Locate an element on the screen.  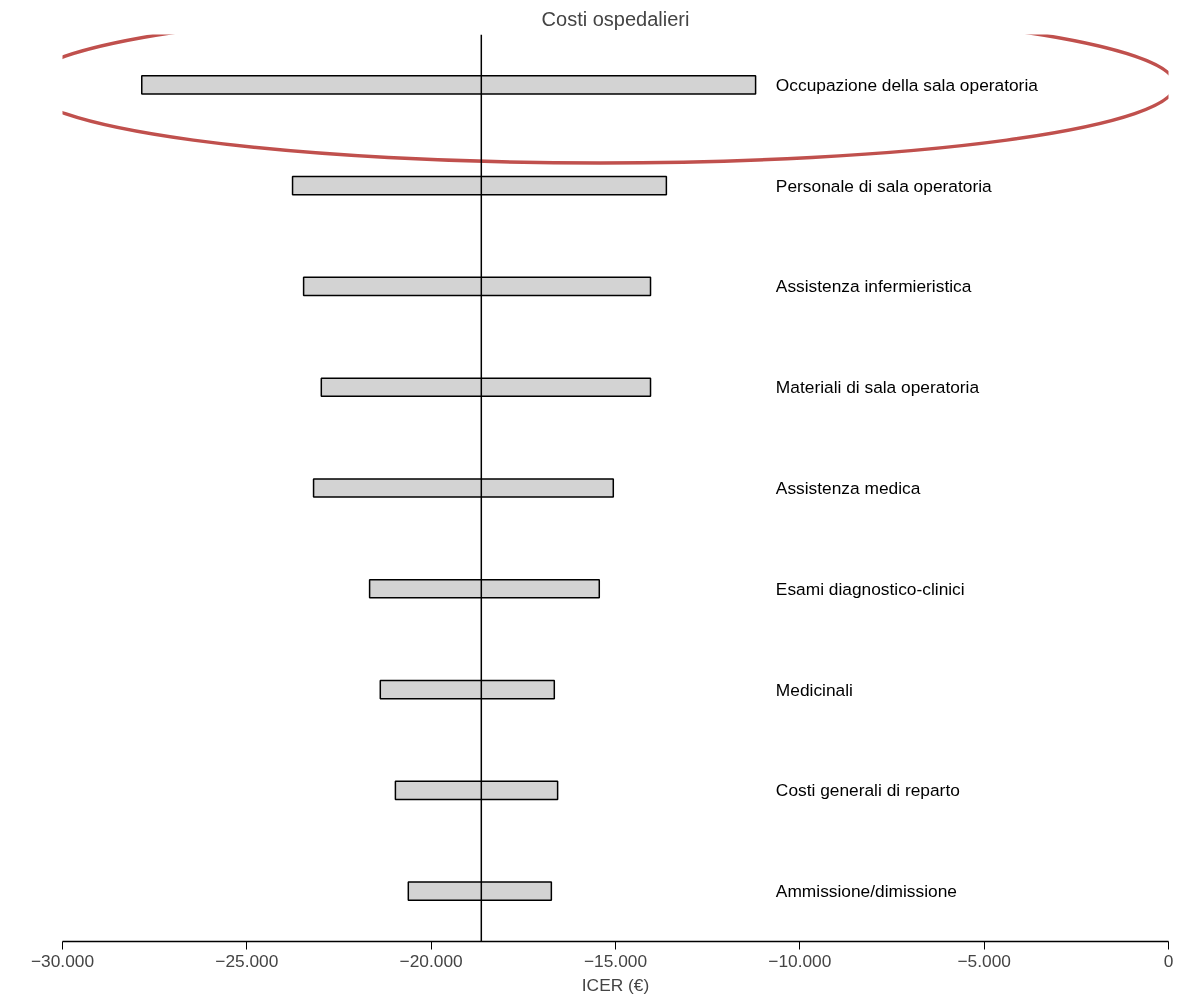
x-tick-label: −10.000 is located at coordinates (800, 960).